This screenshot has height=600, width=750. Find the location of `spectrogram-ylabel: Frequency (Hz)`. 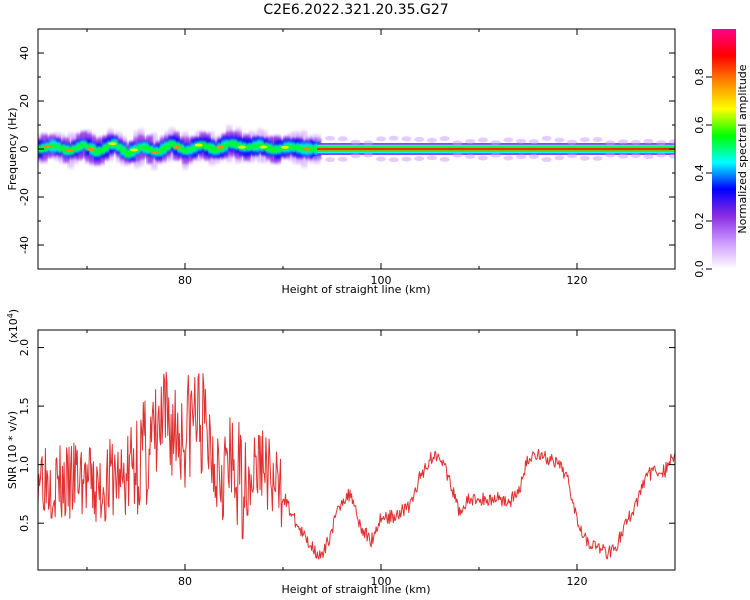

spectrogram-ylabel: Frequency (Hz) is located at coordinates (12, 149).